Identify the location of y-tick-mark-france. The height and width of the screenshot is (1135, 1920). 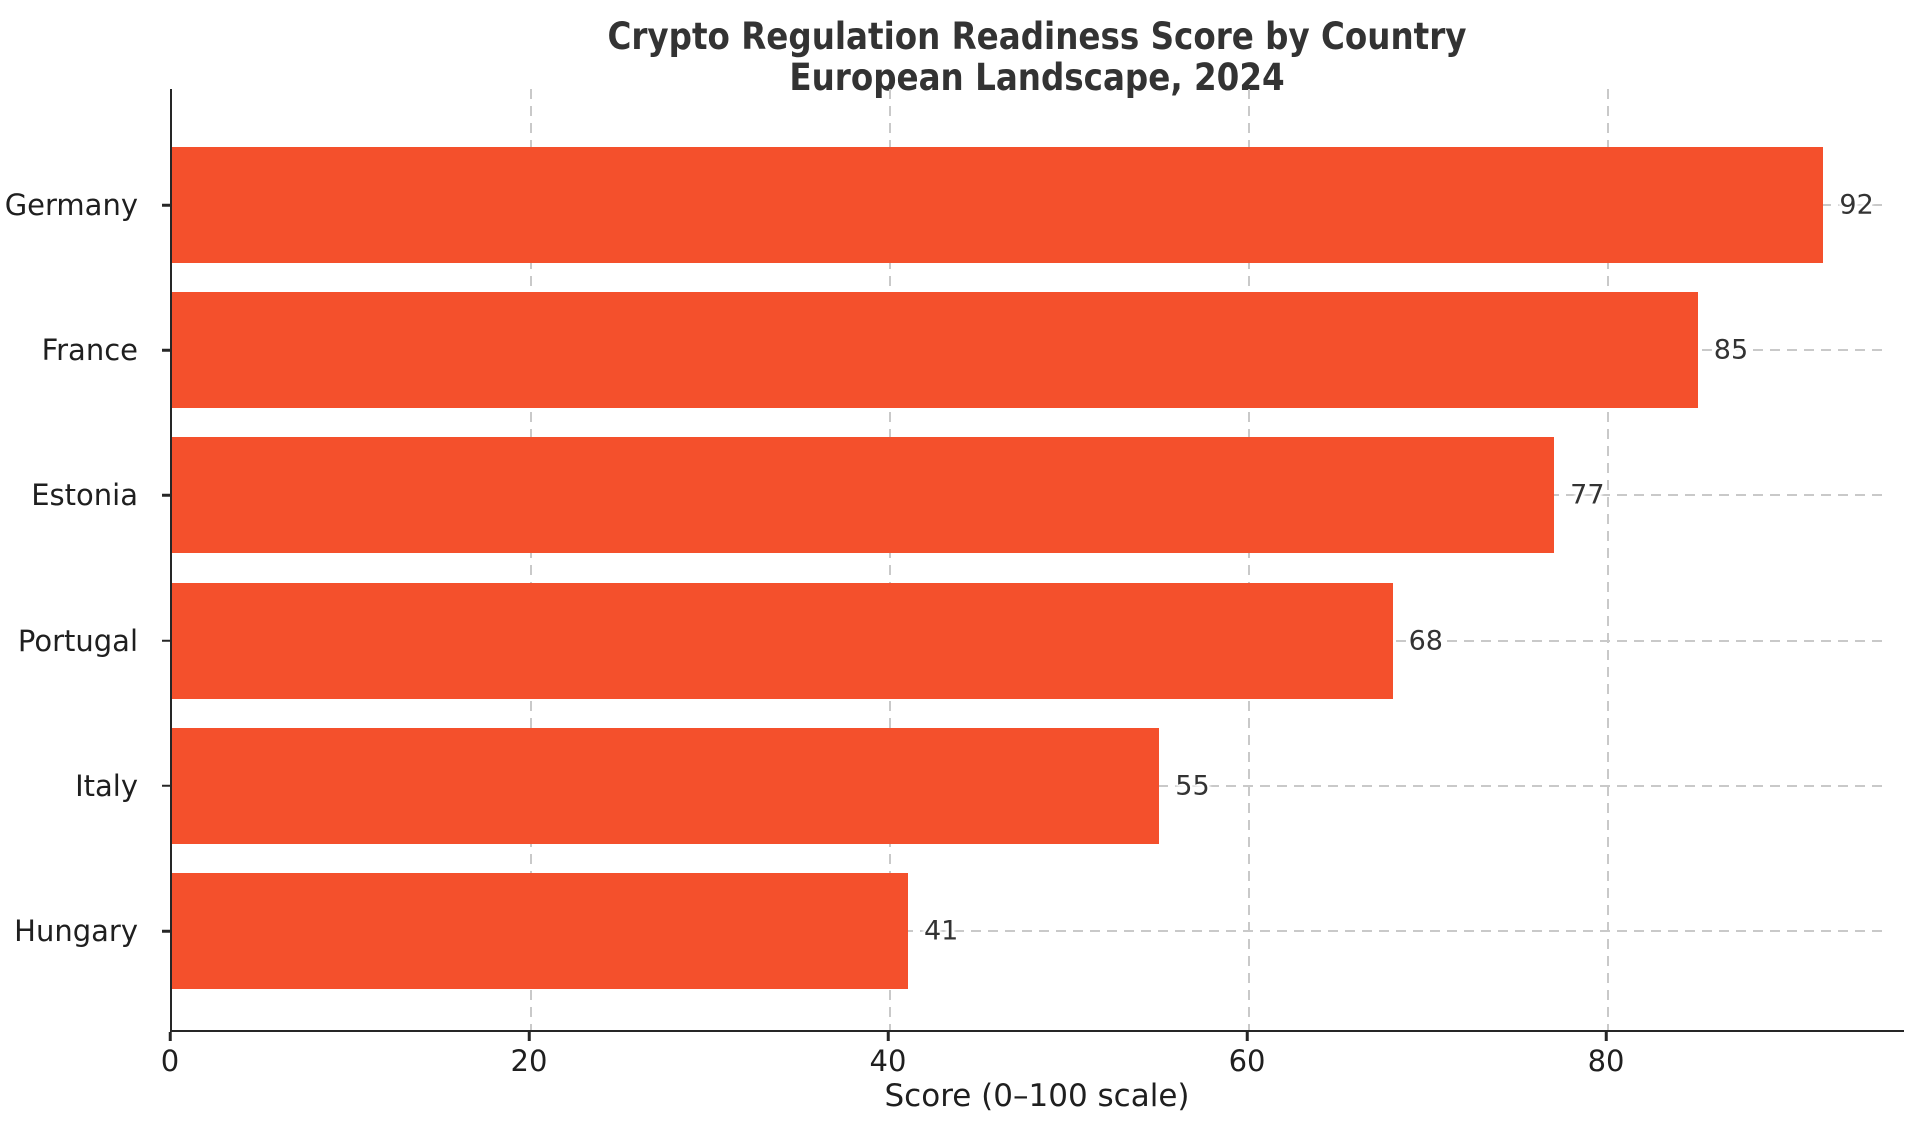
(167, 350).